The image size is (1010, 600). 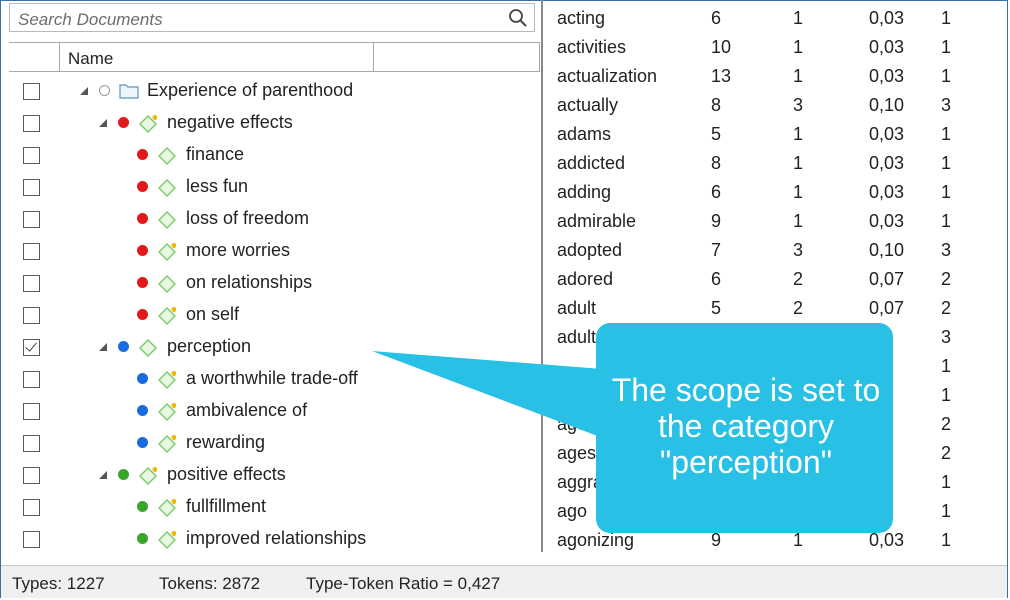 I want to click on word-cell: aggra, so click(x=580, y=482).